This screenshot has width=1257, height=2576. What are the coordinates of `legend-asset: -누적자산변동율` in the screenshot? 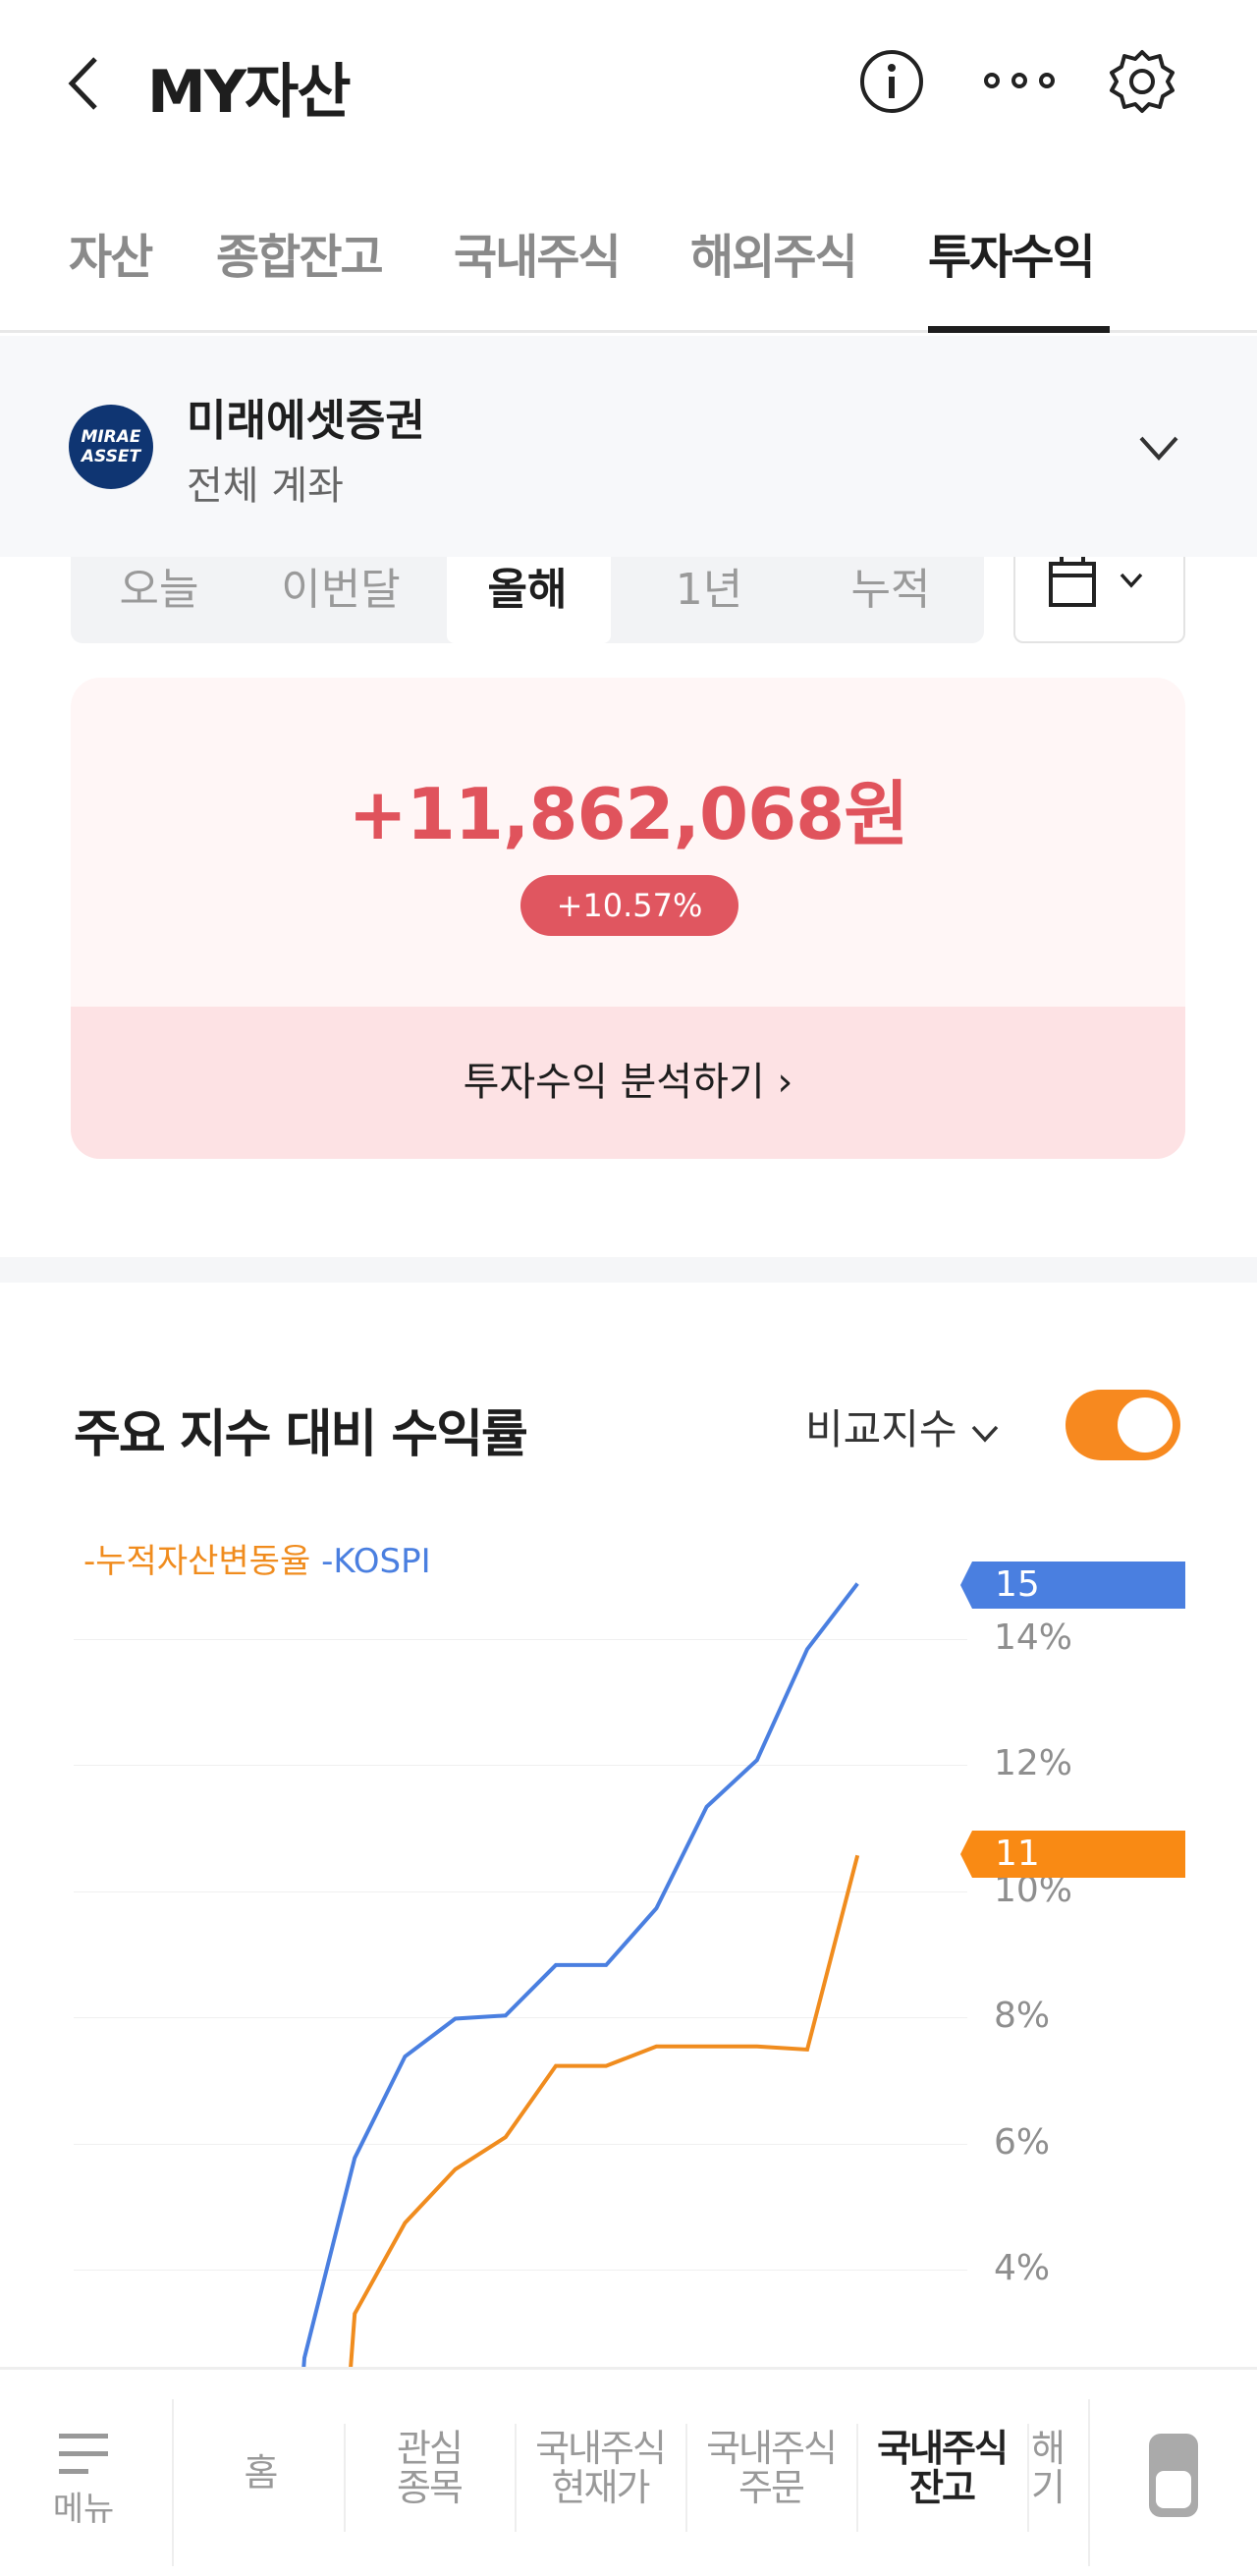 It's located at (197, 1561).